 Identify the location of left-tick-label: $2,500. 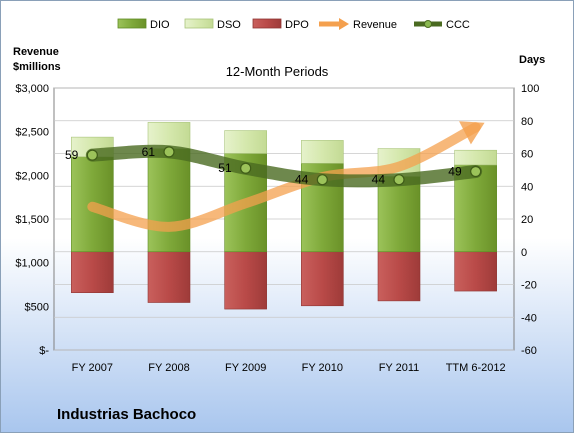
(32, 133).